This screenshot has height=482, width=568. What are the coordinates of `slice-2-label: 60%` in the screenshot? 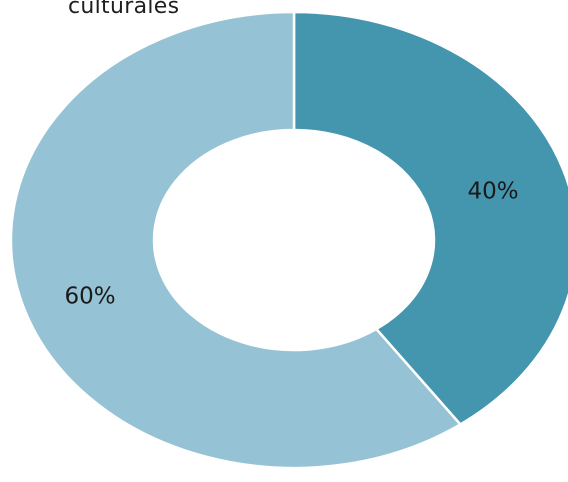 It's located at (89, 297).